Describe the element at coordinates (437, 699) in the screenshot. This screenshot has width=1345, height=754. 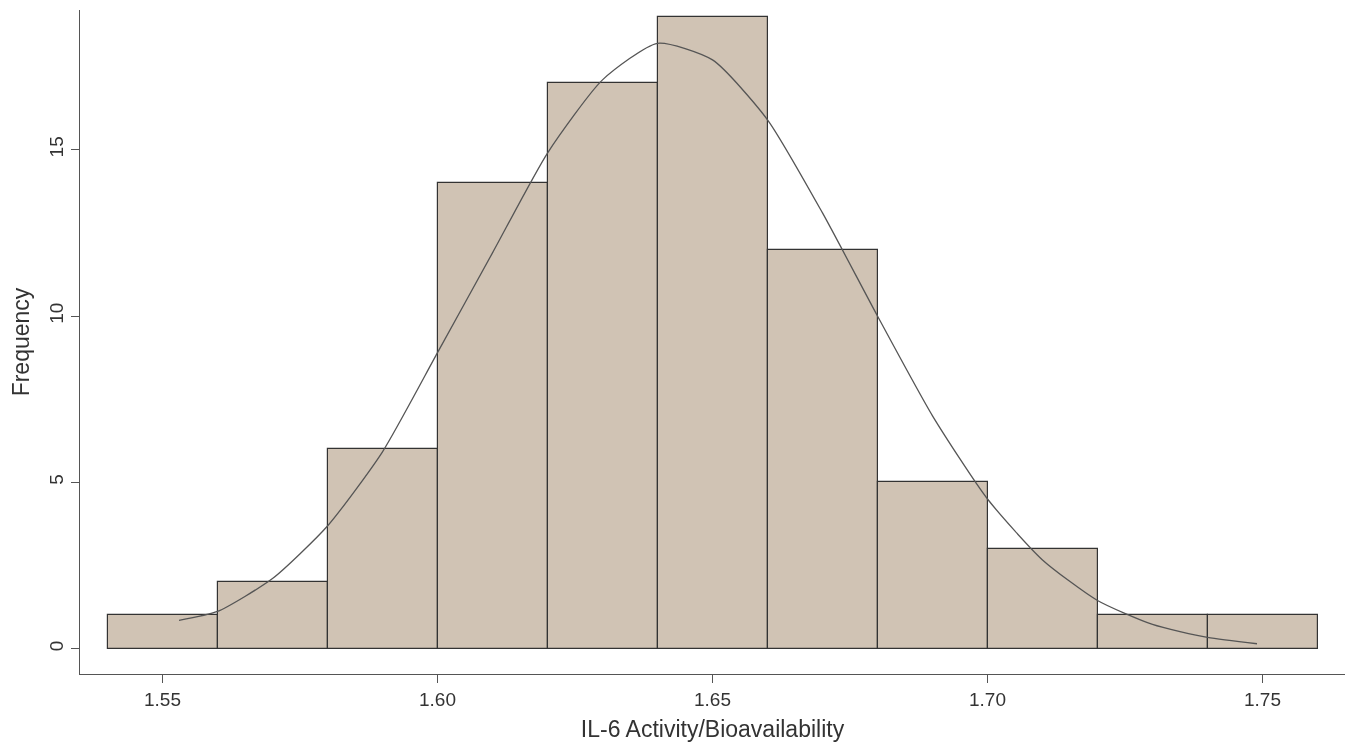
I see `x-tick-label: 1.60` at that location.